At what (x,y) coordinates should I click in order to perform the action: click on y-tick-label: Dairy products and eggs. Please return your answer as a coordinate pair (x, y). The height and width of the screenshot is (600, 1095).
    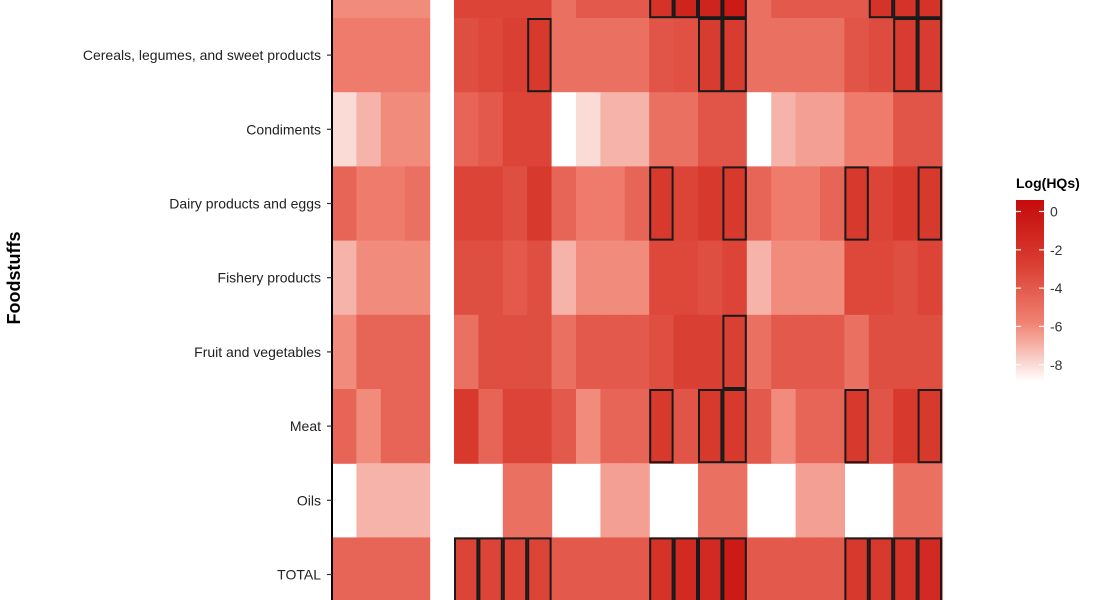
    Looking at the image, I should click on (245, 204).